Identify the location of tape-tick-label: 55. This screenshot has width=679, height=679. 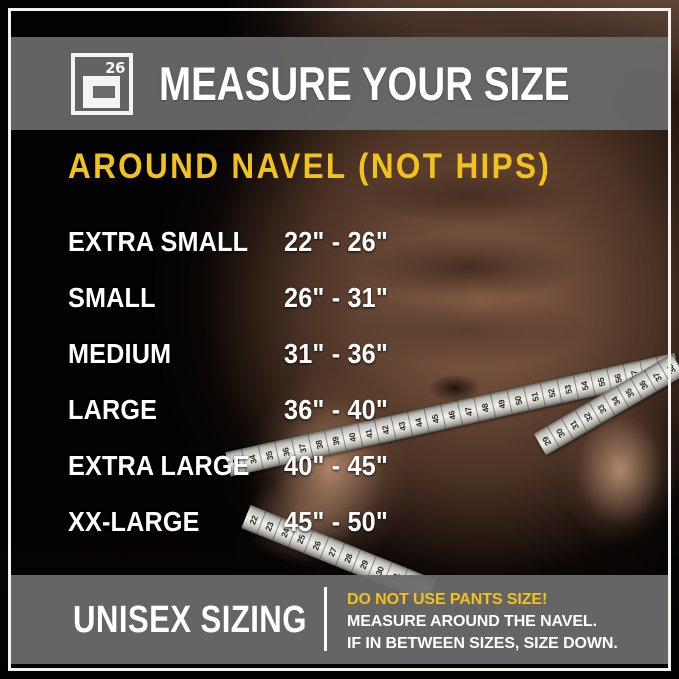
(601, 382).